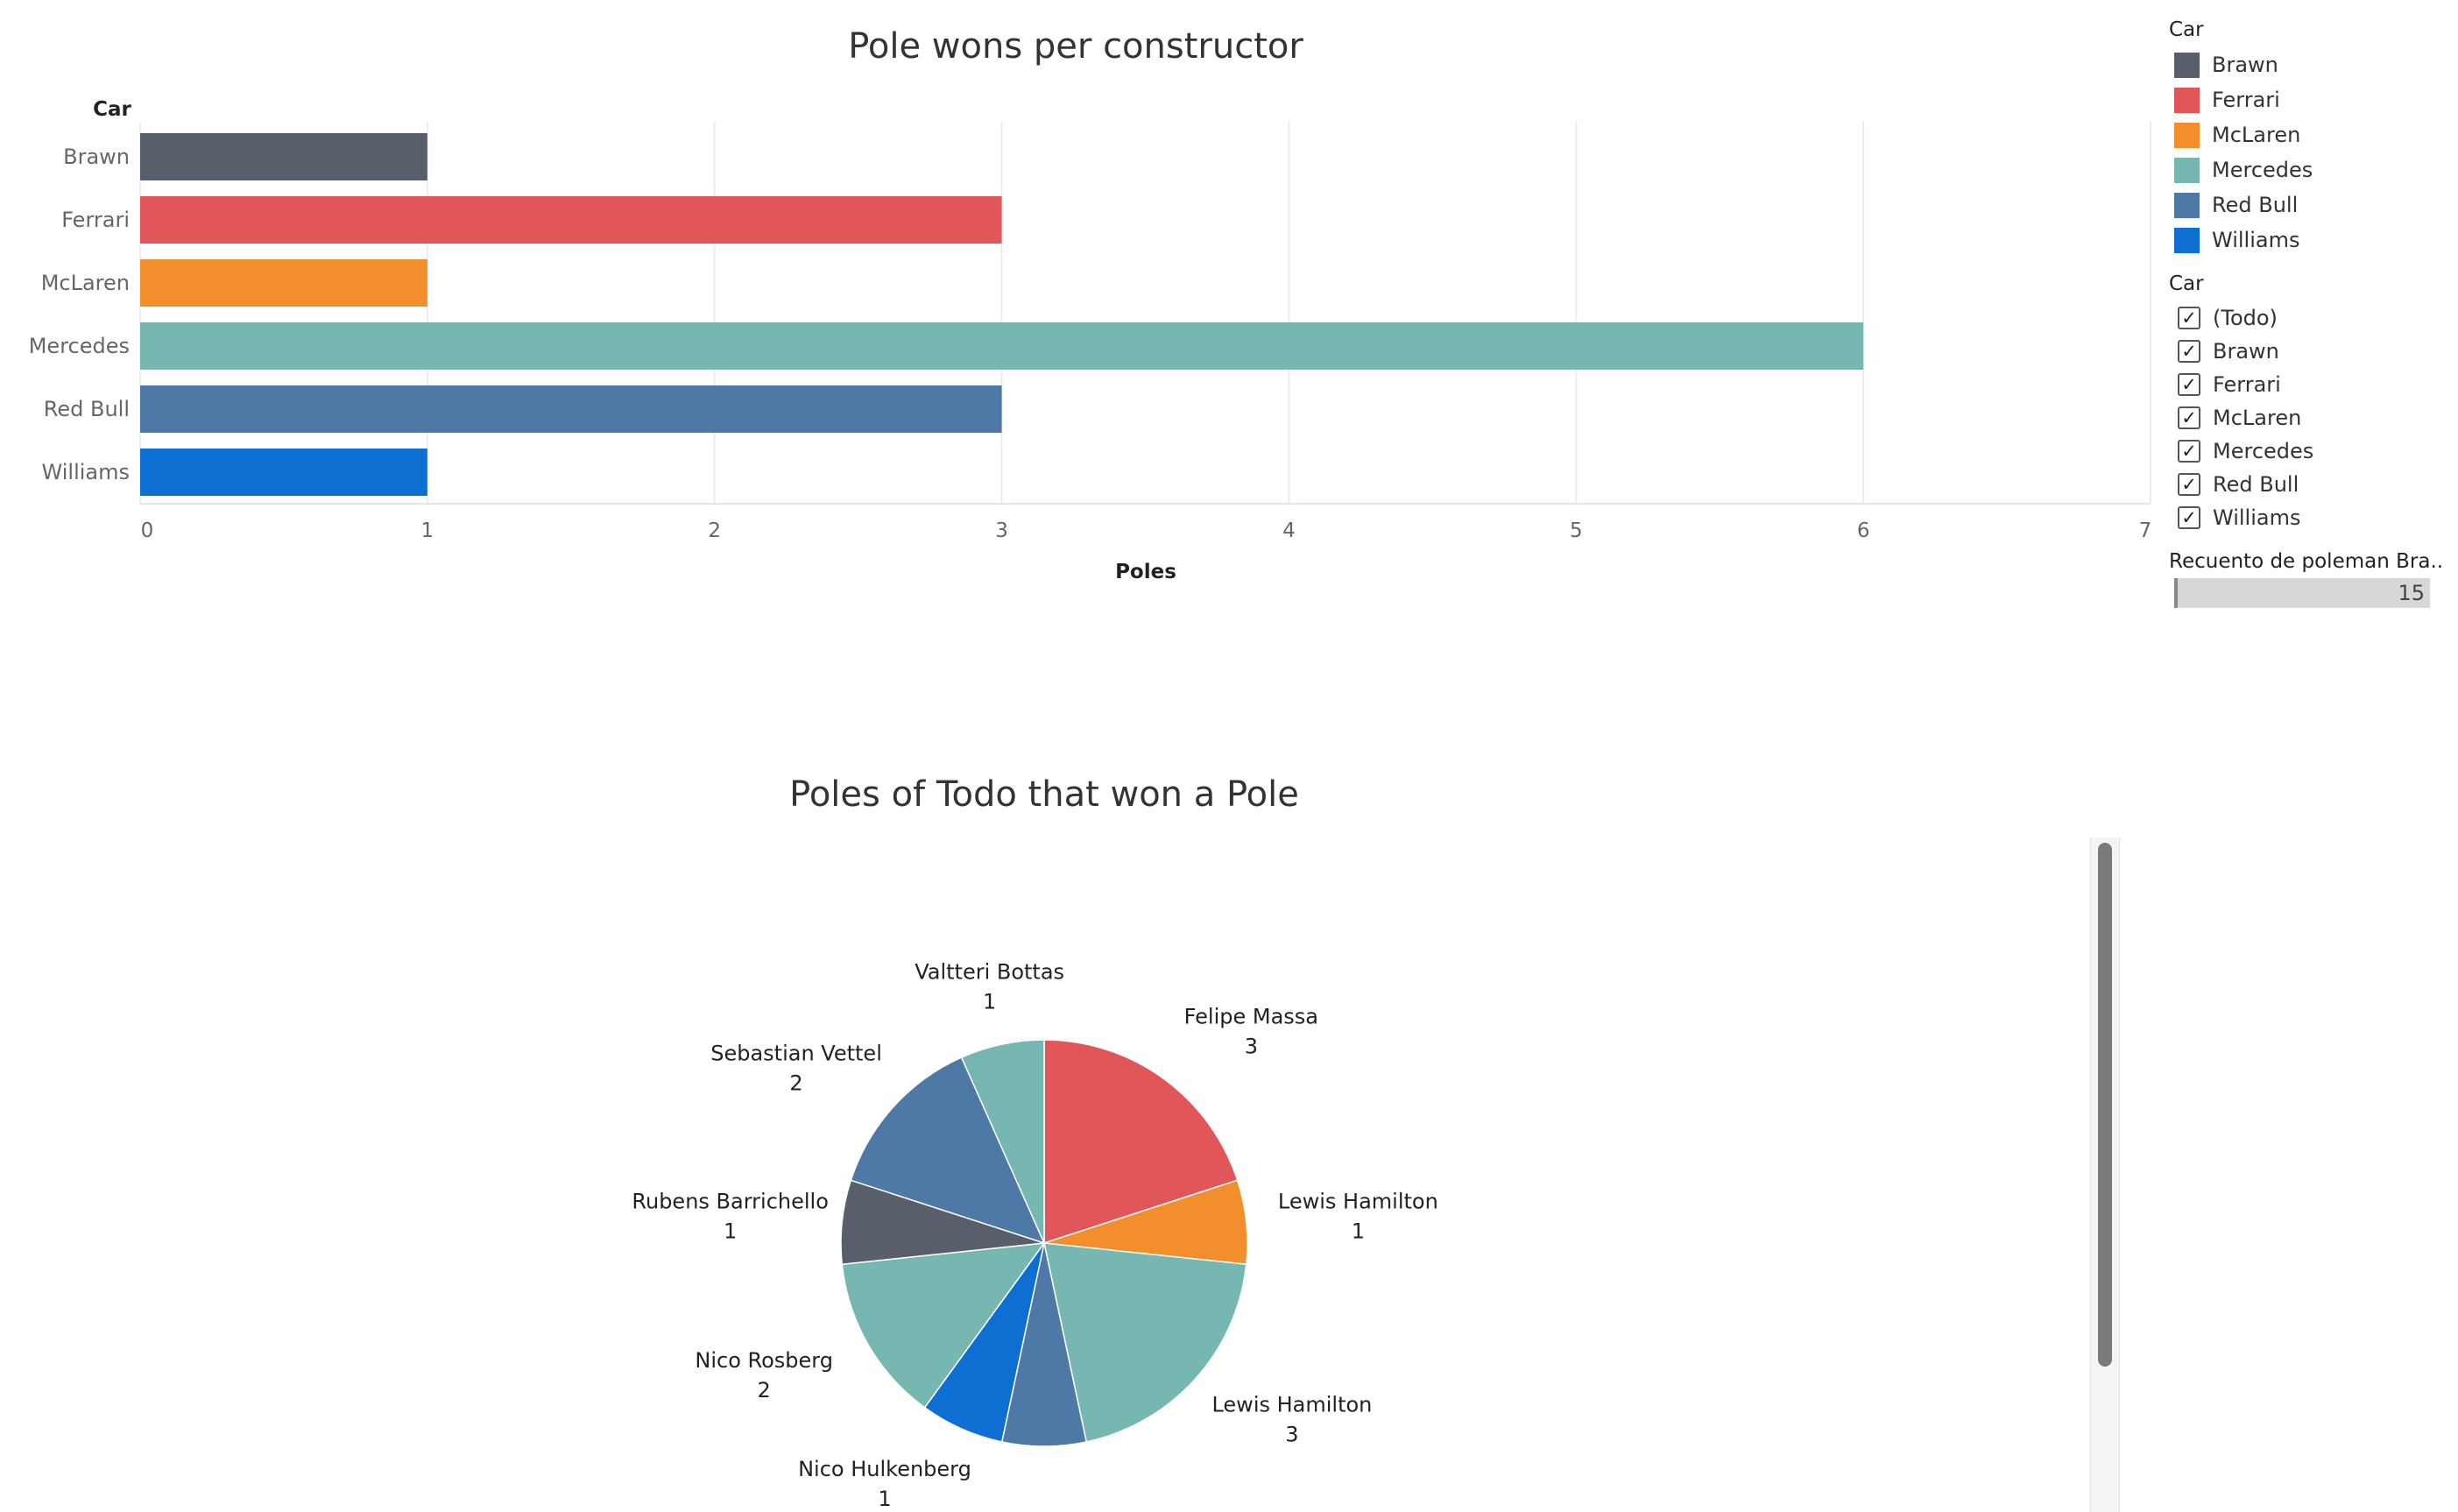 This screenshot has width=2458, height=1512. What do you see at coordinates (148, 530) in the screenshot?
I see `x-tick-label: 0` at bounding box center [148, 530].